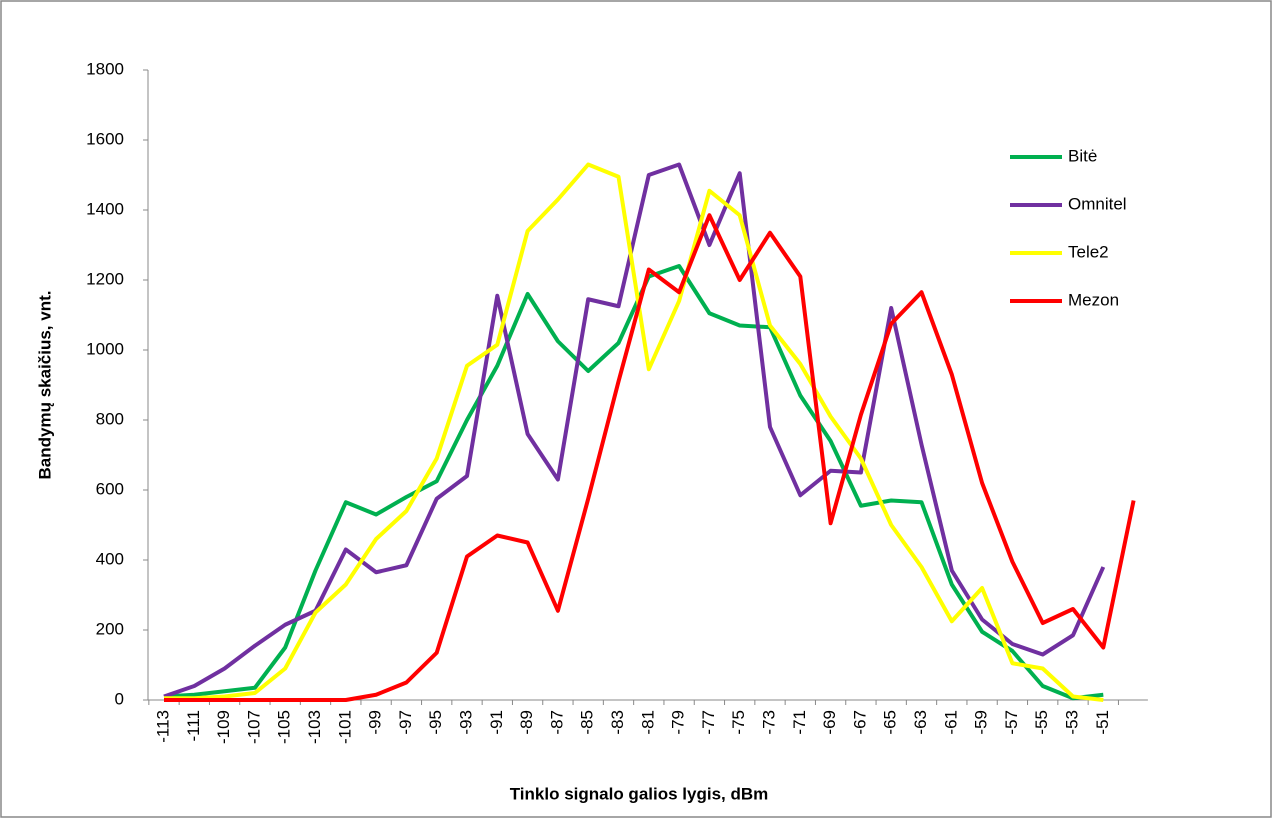 The width and height of the screenshot is (1273, 824). Describe the element at coordinates (526, 722) in the screenshot. I see `x-tick-label: -89` at that location.